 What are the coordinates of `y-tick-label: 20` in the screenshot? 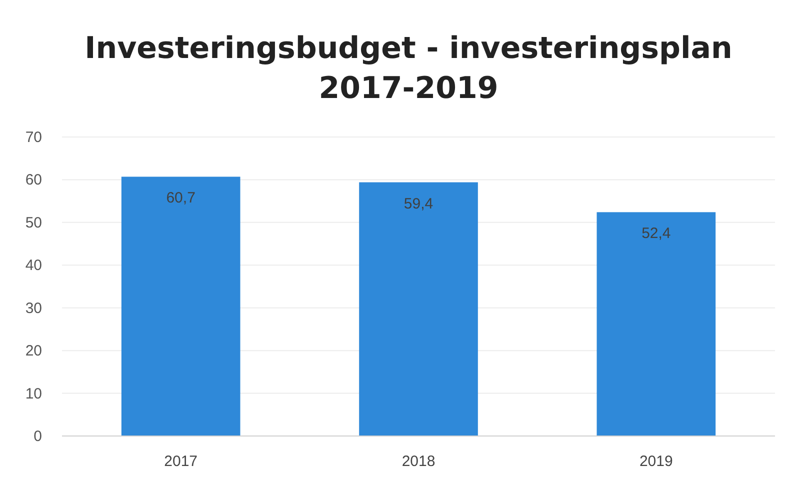 It's located at (33, 351).